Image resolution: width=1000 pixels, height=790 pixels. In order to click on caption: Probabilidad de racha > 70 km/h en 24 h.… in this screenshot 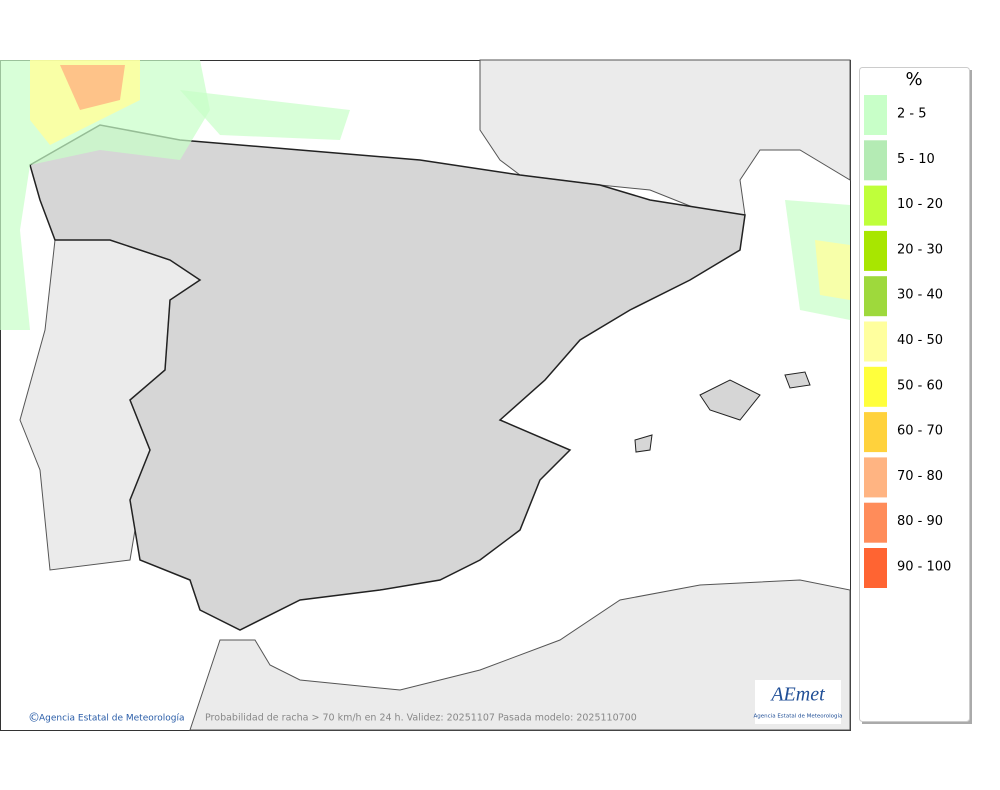, I will do `click(421, 718)`.